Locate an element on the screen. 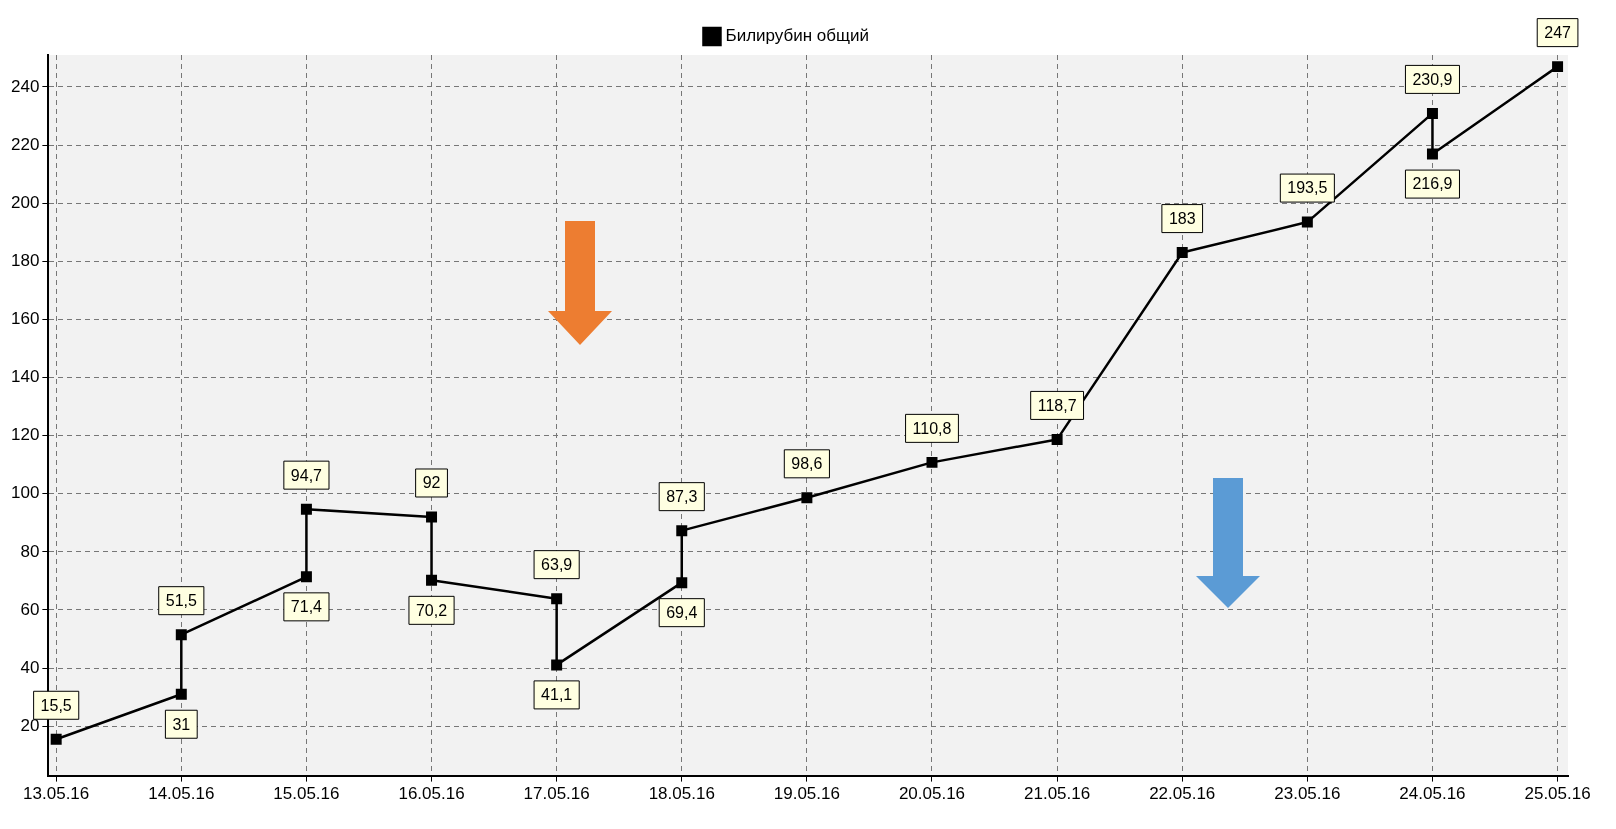  data-label: 183 is located at coordinates (1182, 218).